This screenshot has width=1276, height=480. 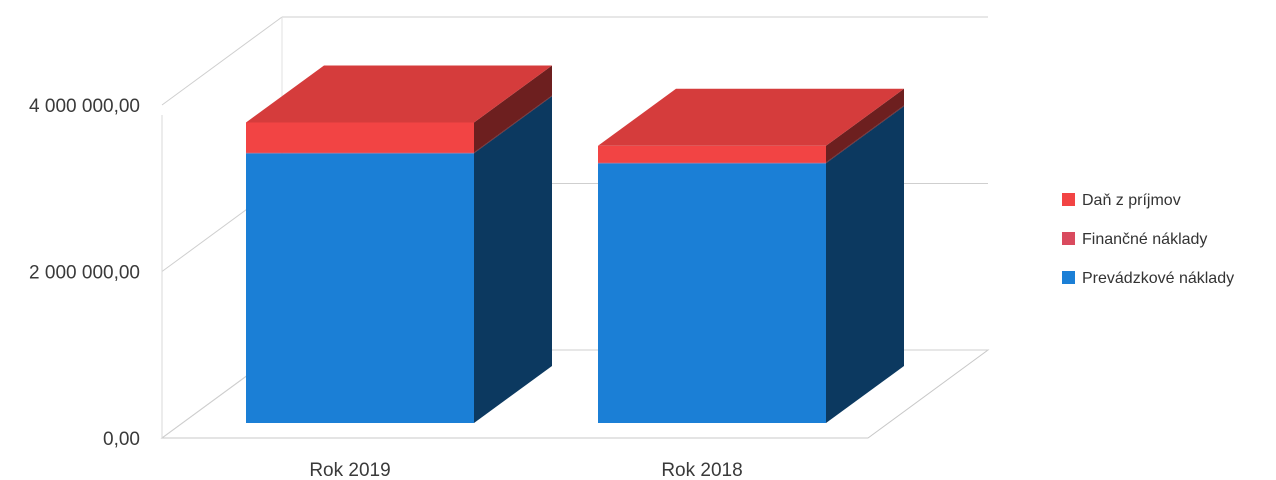 What do you see at coordinates (84, 273) in the screenshot?
I see `y-tick-label: 2 000 000,00` at bounding box center [84, 273].